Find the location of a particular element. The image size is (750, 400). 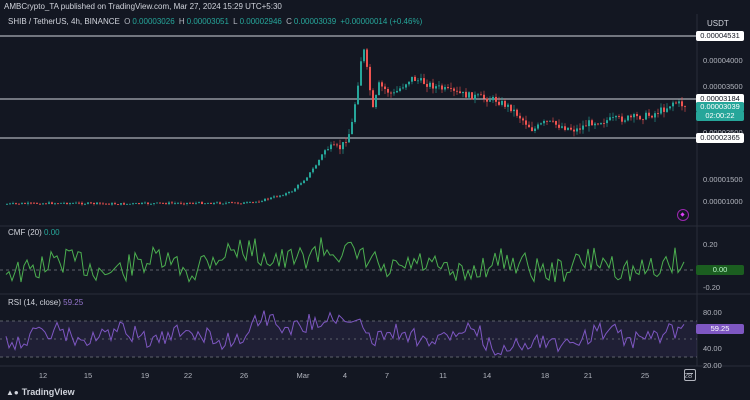

resistance-top-tag: 0.00004531 is located at coordinates (720, 36).